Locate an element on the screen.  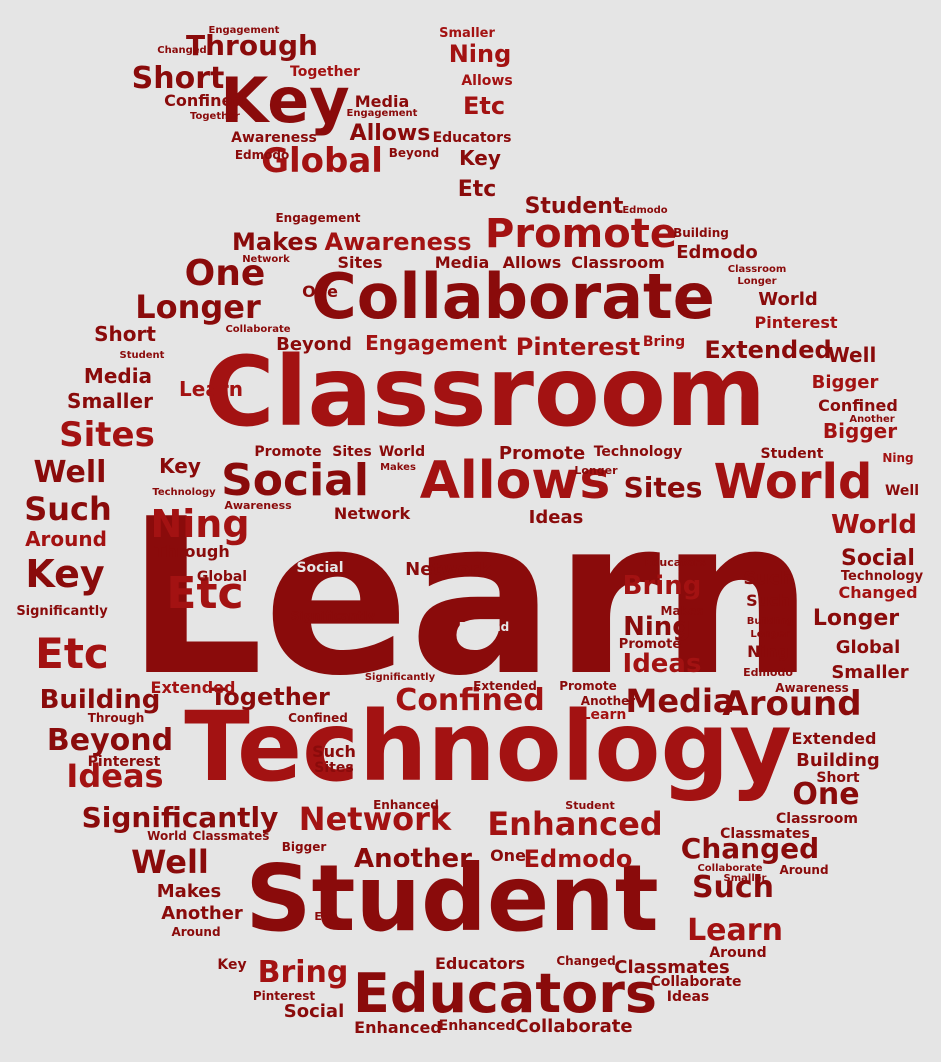
word-significantly: Significantly is located at coordinates (400, 677).